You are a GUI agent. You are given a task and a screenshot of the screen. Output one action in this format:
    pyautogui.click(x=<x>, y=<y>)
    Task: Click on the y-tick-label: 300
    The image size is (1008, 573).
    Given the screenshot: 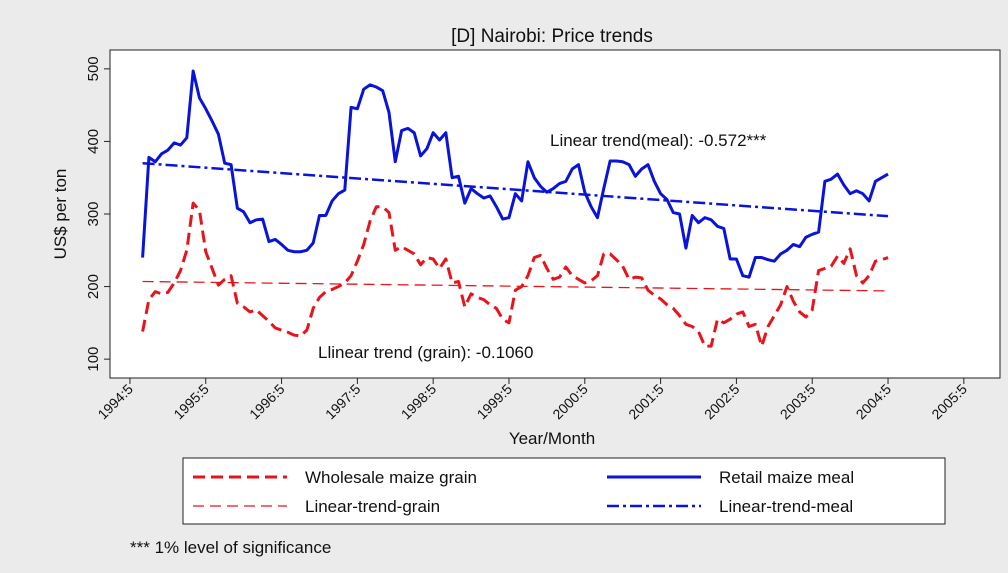 What is the action you would take?
    pyautogui.click(x=93, y=213)
    